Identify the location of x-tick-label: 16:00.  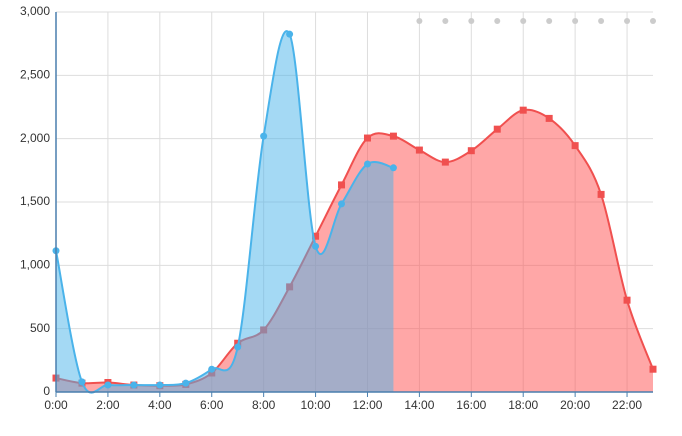
(471, 405).